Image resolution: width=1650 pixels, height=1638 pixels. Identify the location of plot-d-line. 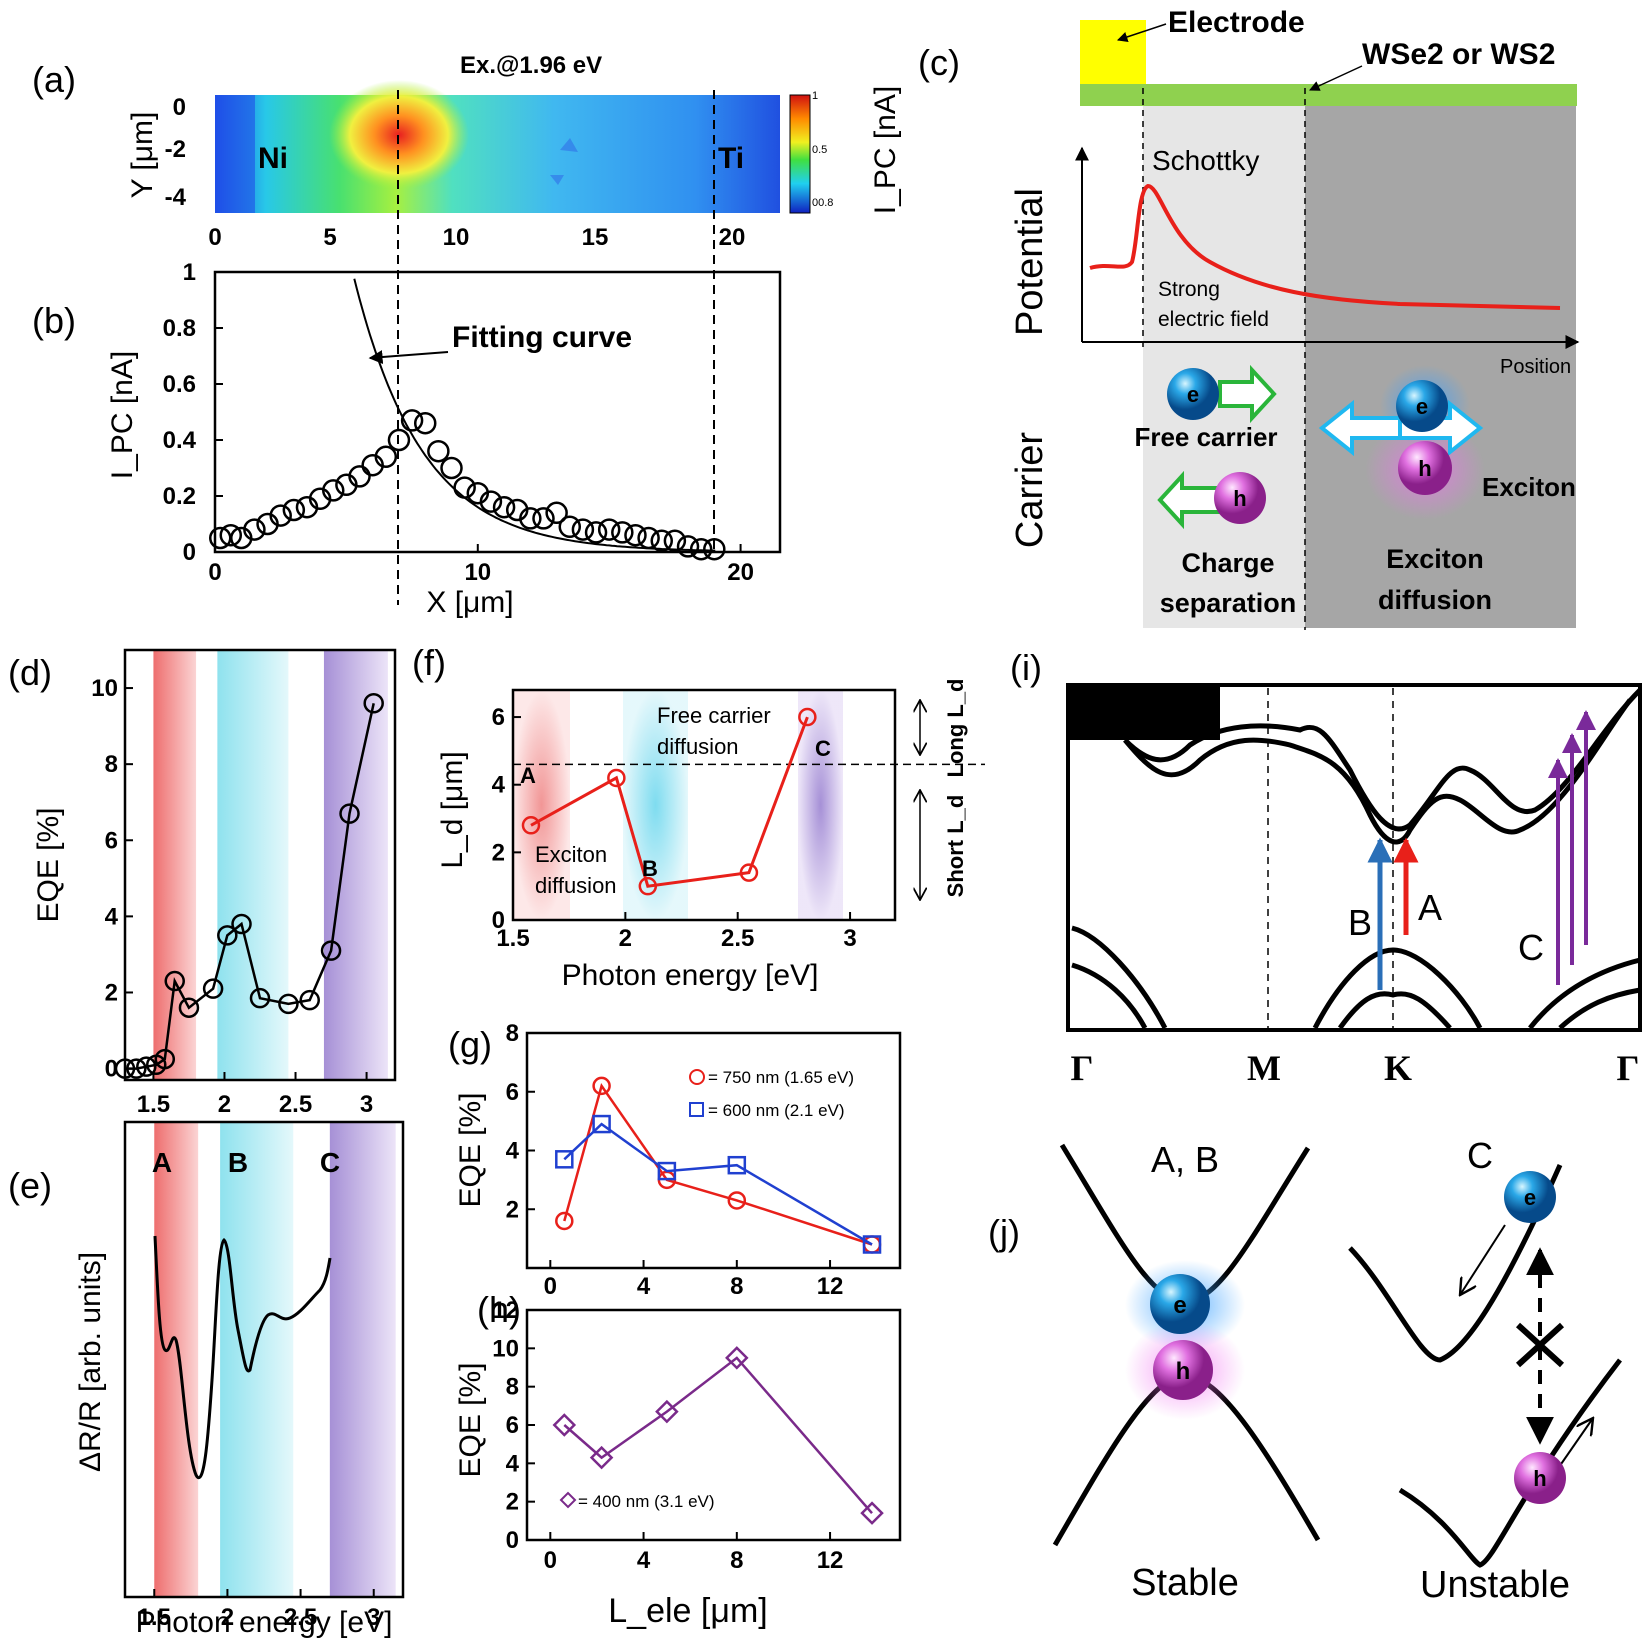
(250, 886).